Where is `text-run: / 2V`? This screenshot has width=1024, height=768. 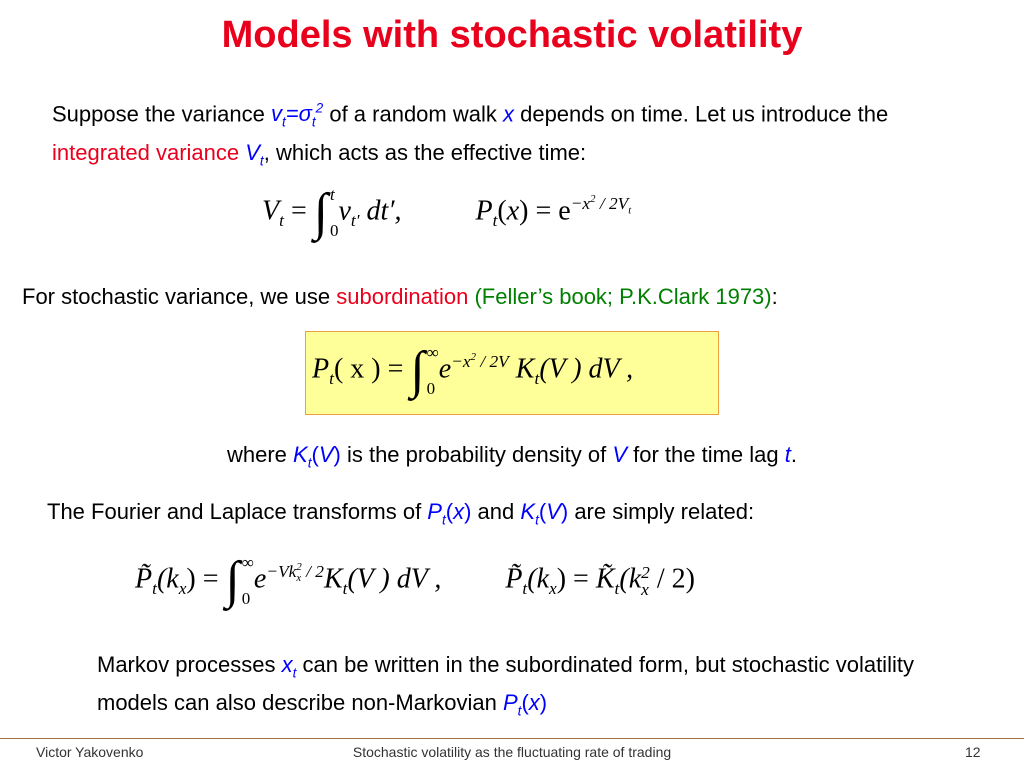 text-run: / 2V is located at coordinates (612, 204).